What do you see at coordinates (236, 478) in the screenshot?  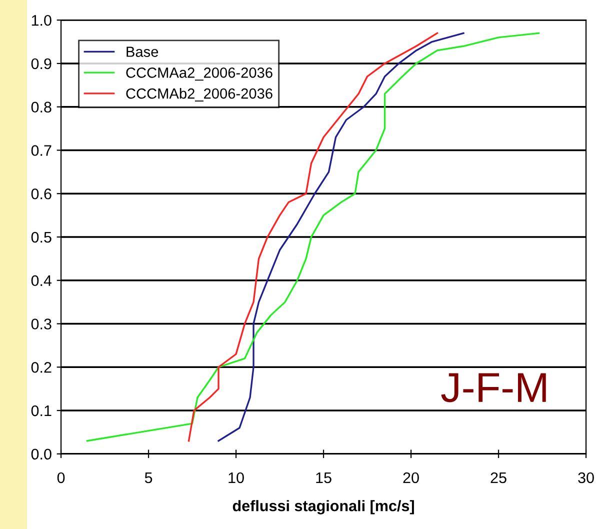 I see `x-tick-label: 10` at bounding box center [236, 478].